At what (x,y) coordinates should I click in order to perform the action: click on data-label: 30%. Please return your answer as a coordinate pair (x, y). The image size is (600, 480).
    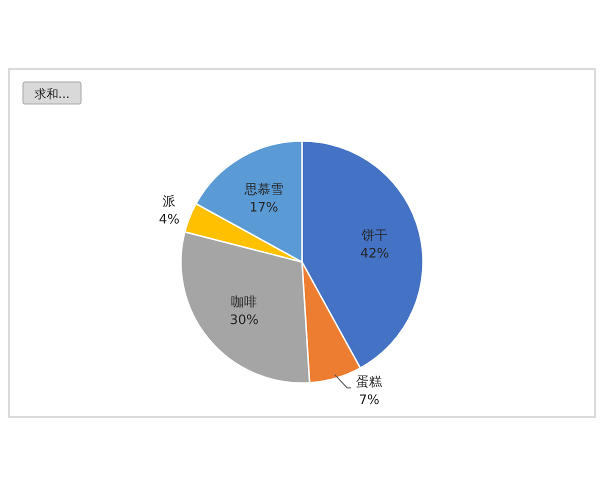
    Looking at the image, I should click on (244, 320).